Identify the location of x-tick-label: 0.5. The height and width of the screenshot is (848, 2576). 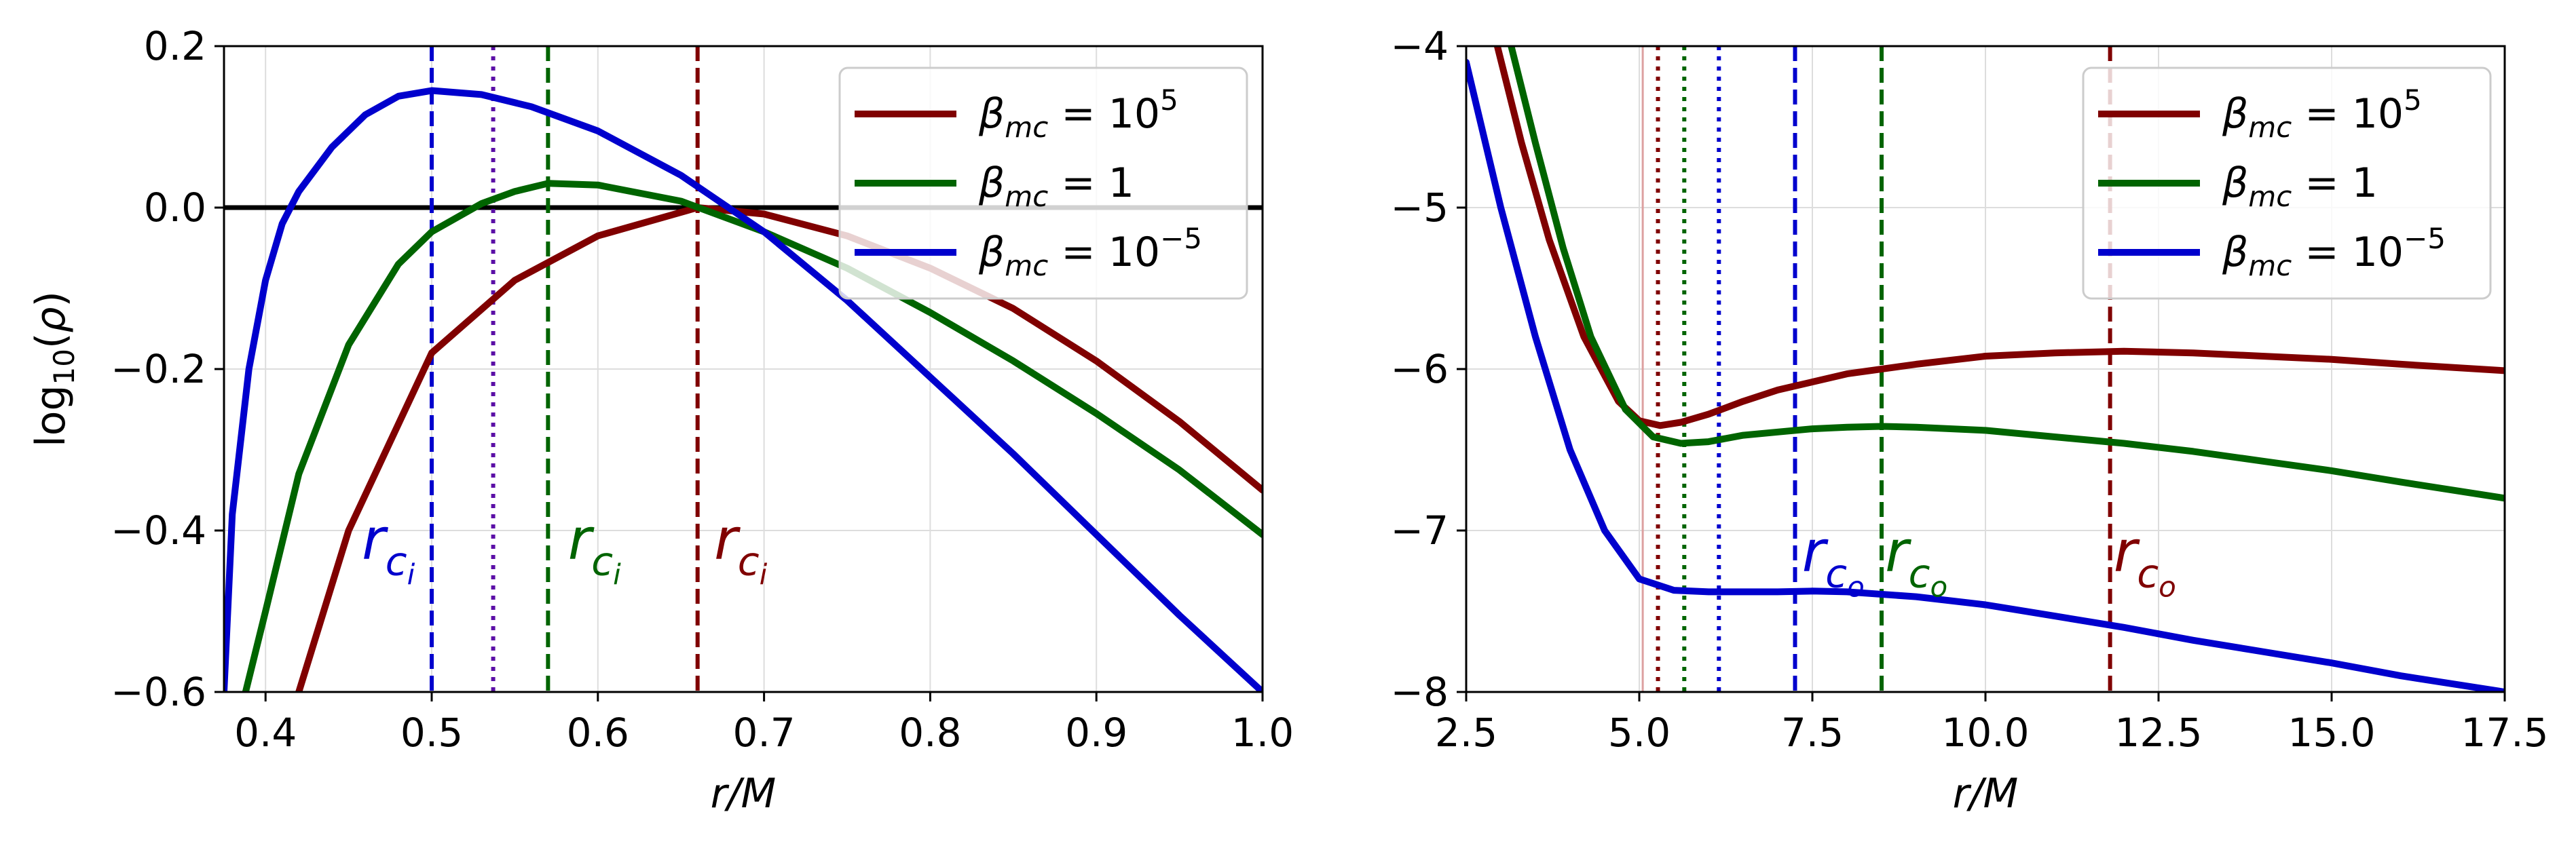
(432, 733).